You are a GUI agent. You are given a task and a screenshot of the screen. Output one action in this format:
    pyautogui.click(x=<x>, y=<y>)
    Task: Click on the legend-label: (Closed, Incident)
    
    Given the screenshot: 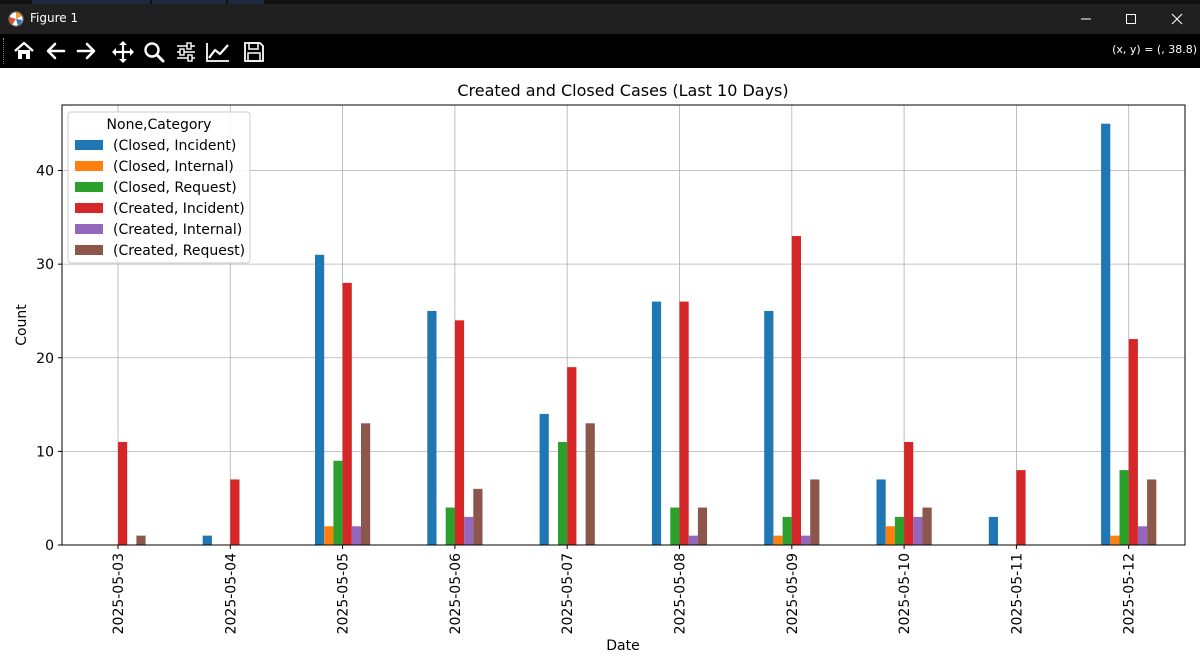 What is the action you would take?
    pyautogui.click(x=174, y=146)
    